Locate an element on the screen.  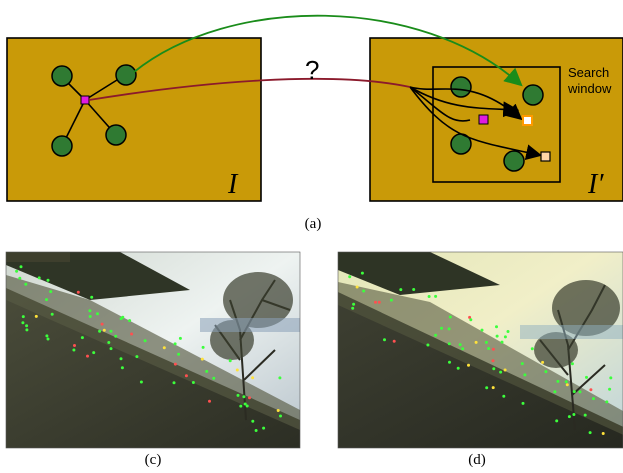
search-window-label-line2: window is located at coordinates (589, 88).